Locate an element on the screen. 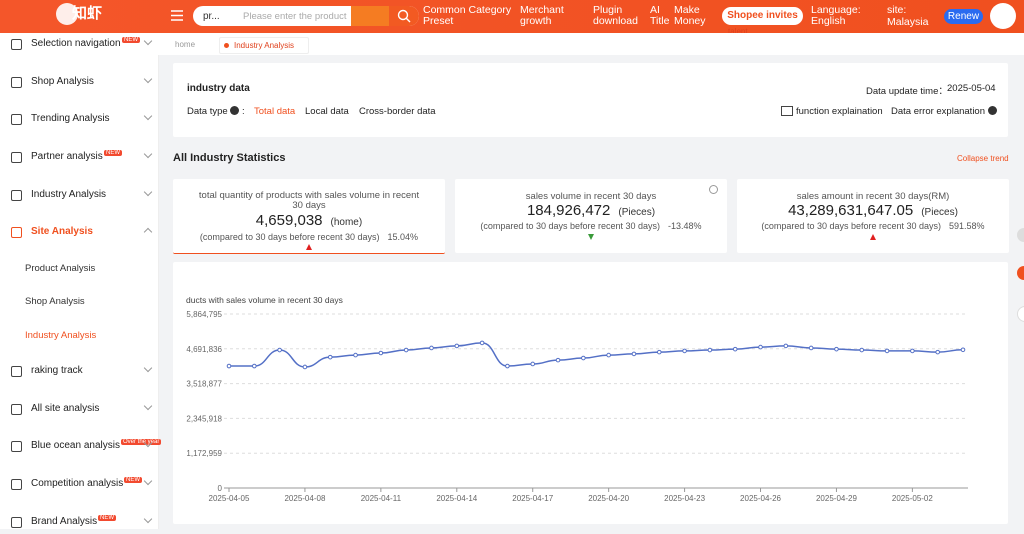 The height and width of the screenshot is (534, 1024). sub-item: Shop Analysis is located at coordinates (55, 301).